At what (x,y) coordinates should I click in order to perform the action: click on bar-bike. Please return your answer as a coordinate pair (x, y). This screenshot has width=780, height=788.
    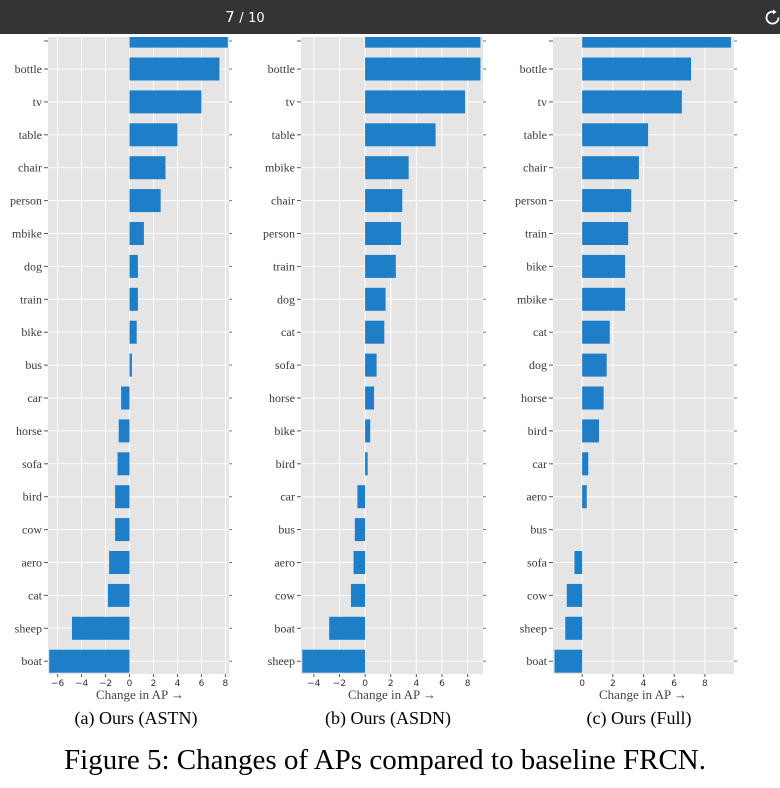
    Looking at the image, I should click on (604, 266).